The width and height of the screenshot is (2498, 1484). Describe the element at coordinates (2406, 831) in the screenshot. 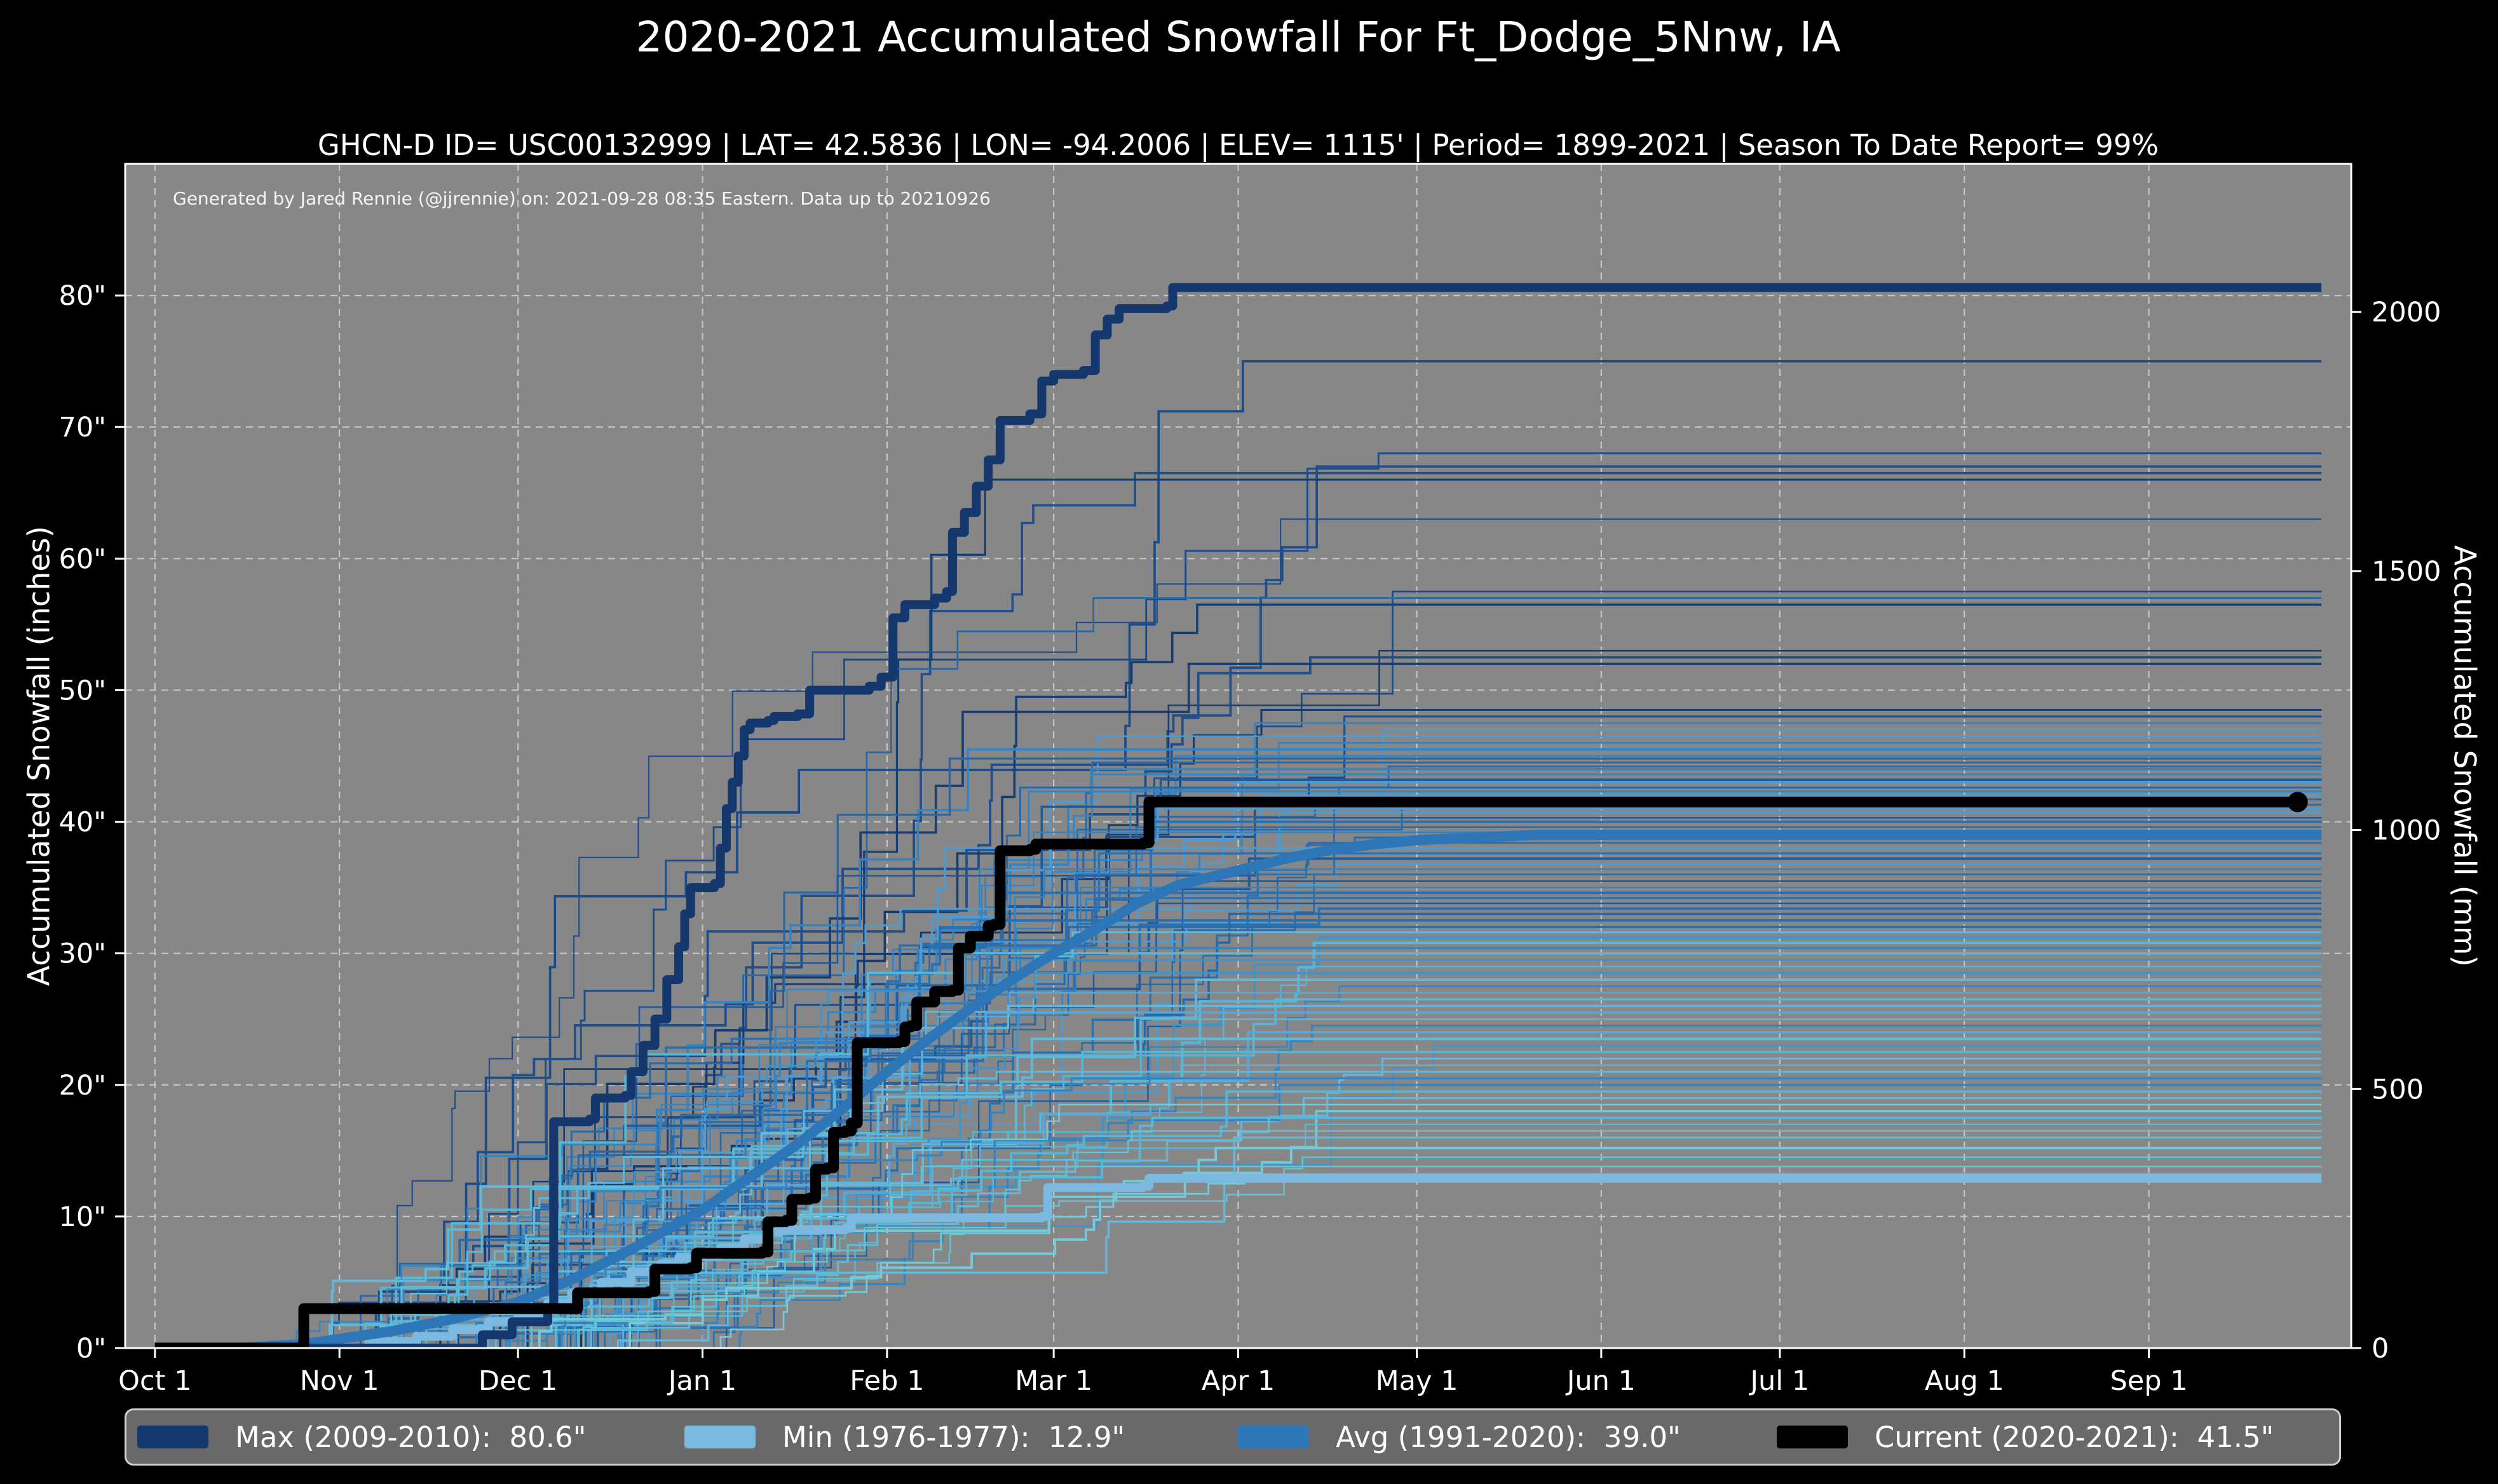

I see `y-tick-label-mm: 1000` at that location.